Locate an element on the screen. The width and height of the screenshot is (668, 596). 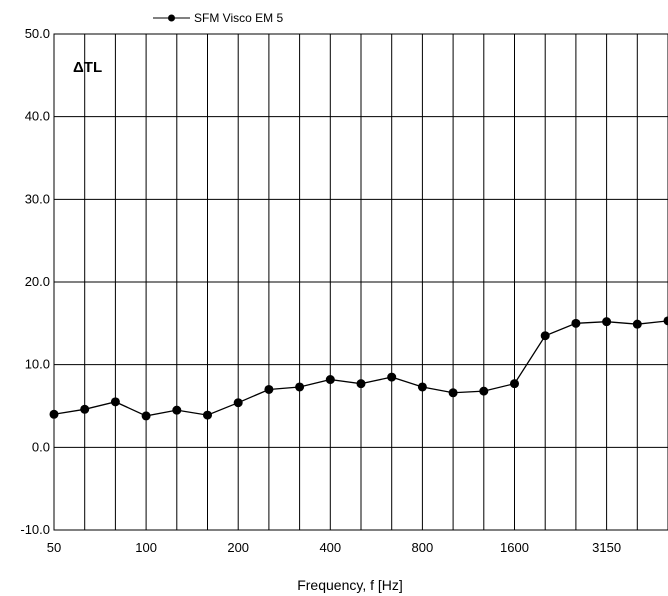
y-tick-label: -10.0 is located at coordinates (35, 529).